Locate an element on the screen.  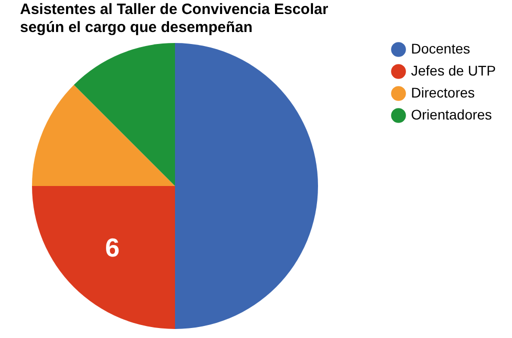
data-label: 6 is located at coordinates (112, 247).